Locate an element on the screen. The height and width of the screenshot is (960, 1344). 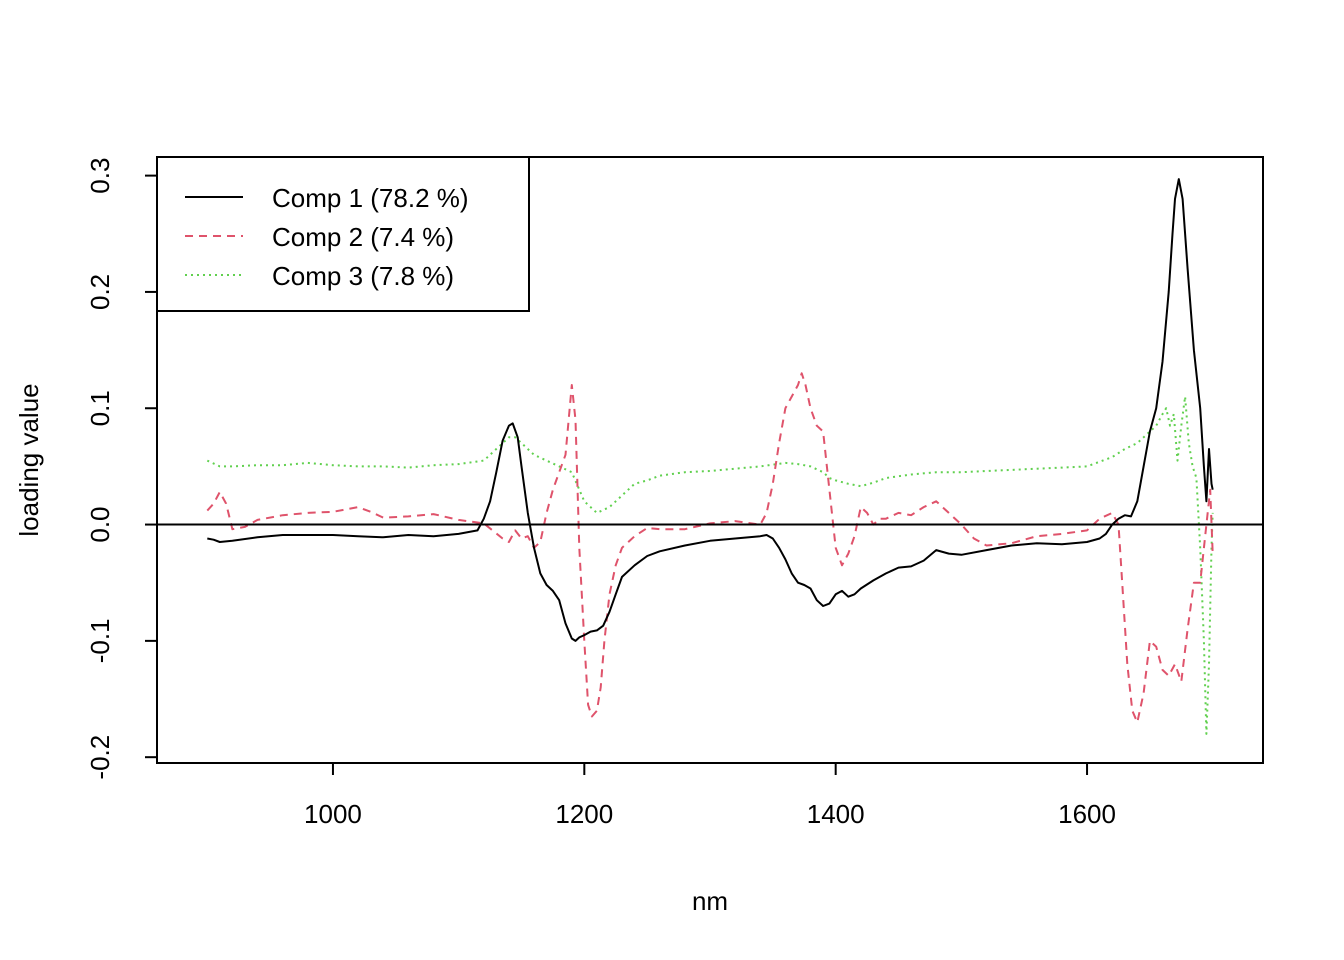
y-tick-label: 0.2 is located at coordinates (100, 292).